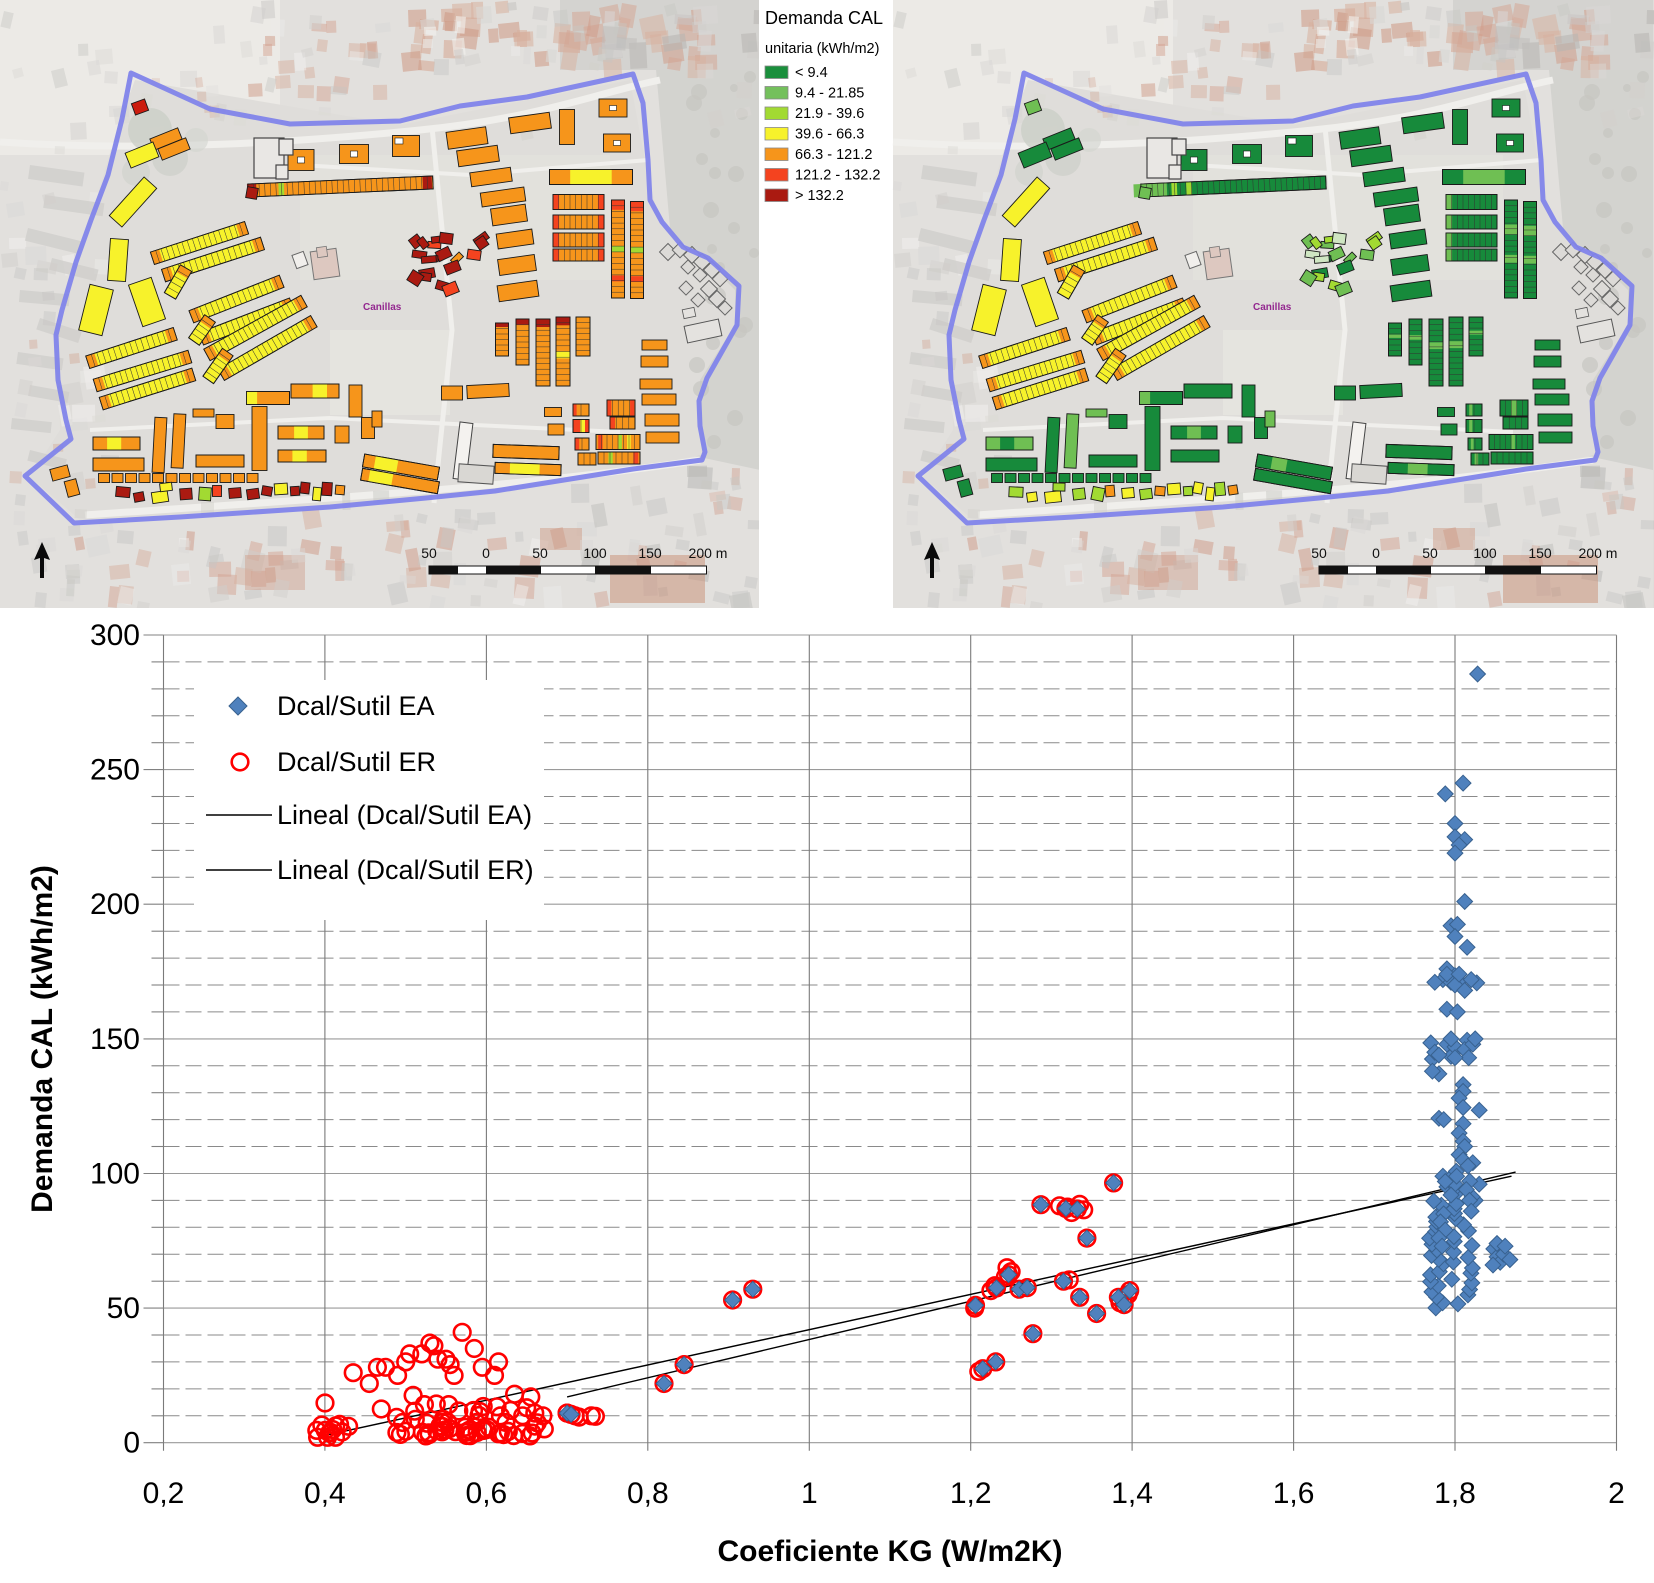  Describe the element at coordinates (809, 1493) in the screenshot. I see `svg-text: 1` at that location.